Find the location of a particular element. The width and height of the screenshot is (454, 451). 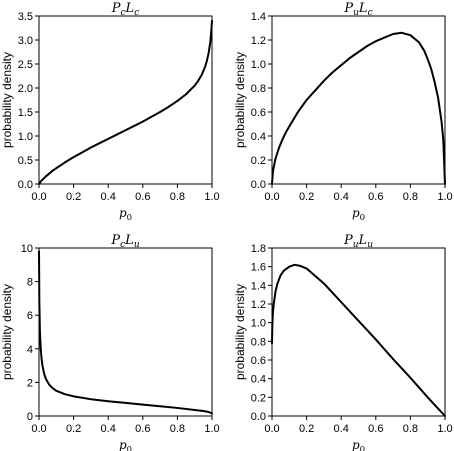

y-tick-label: 0 is located at coordinates (30, 417).